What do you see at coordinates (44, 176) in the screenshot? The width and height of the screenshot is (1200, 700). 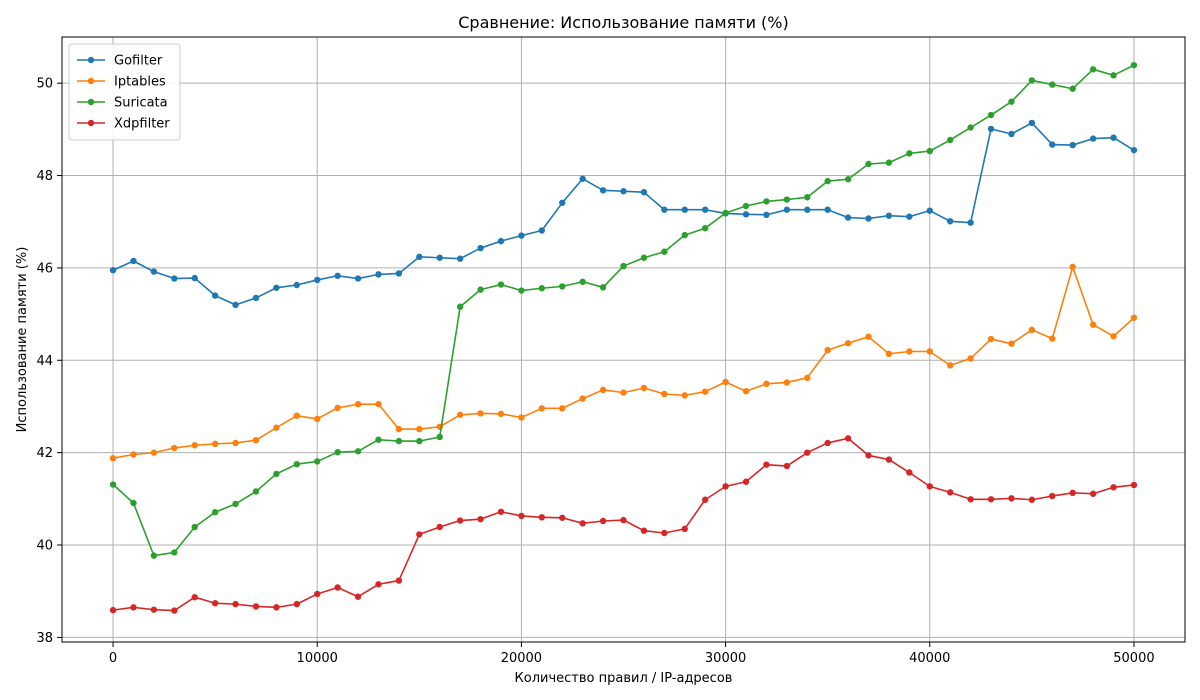 I see `y-tick-label: 48` at bounding box center [44, 176].